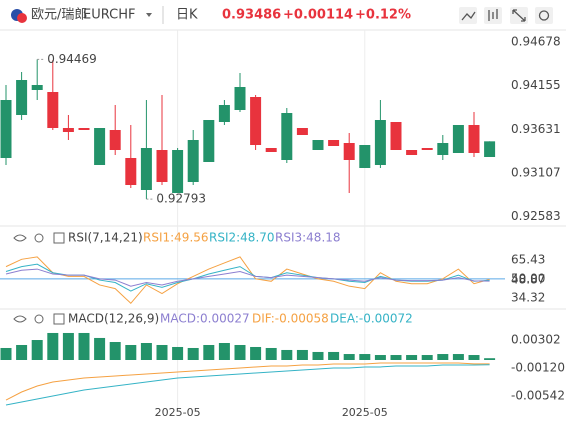 Image resolution: width=566 pixels, height=427 pixels. What do you see at coordinates (318, 15) in the screenshot?
I see `change: +0.00114` at bounding box center [318, 15].